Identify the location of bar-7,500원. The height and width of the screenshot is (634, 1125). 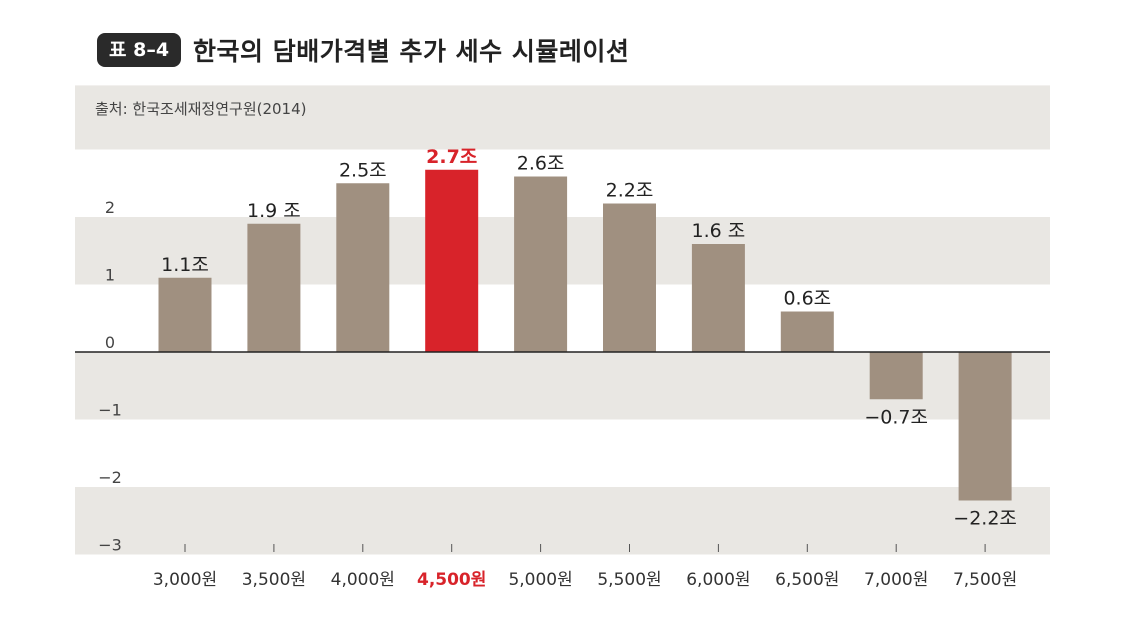
(985, 426).